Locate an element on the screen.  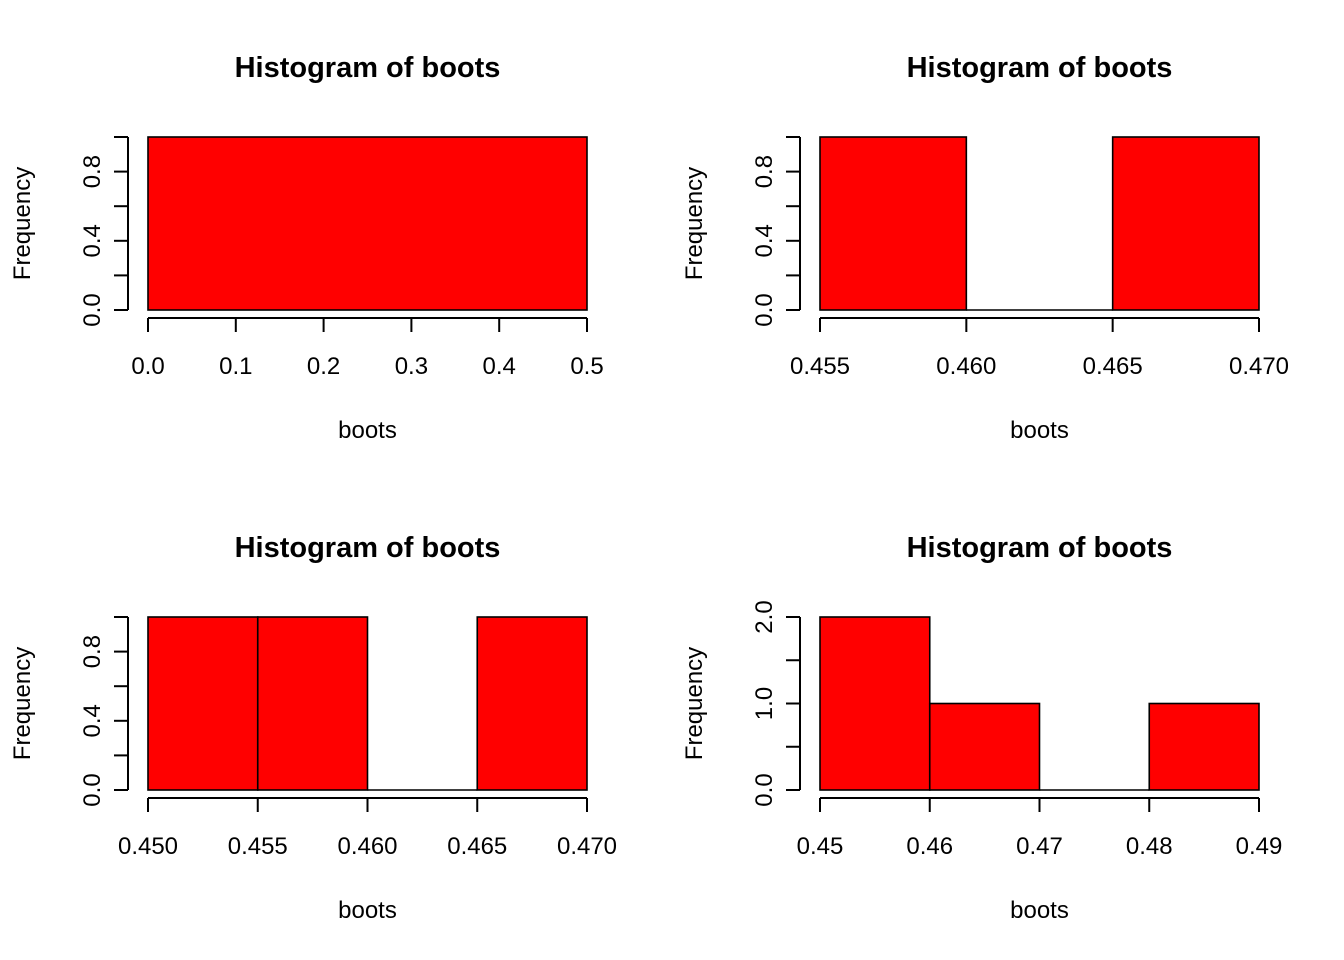
x-tick-label: 0.48 is located at coordinates (1149, 846).